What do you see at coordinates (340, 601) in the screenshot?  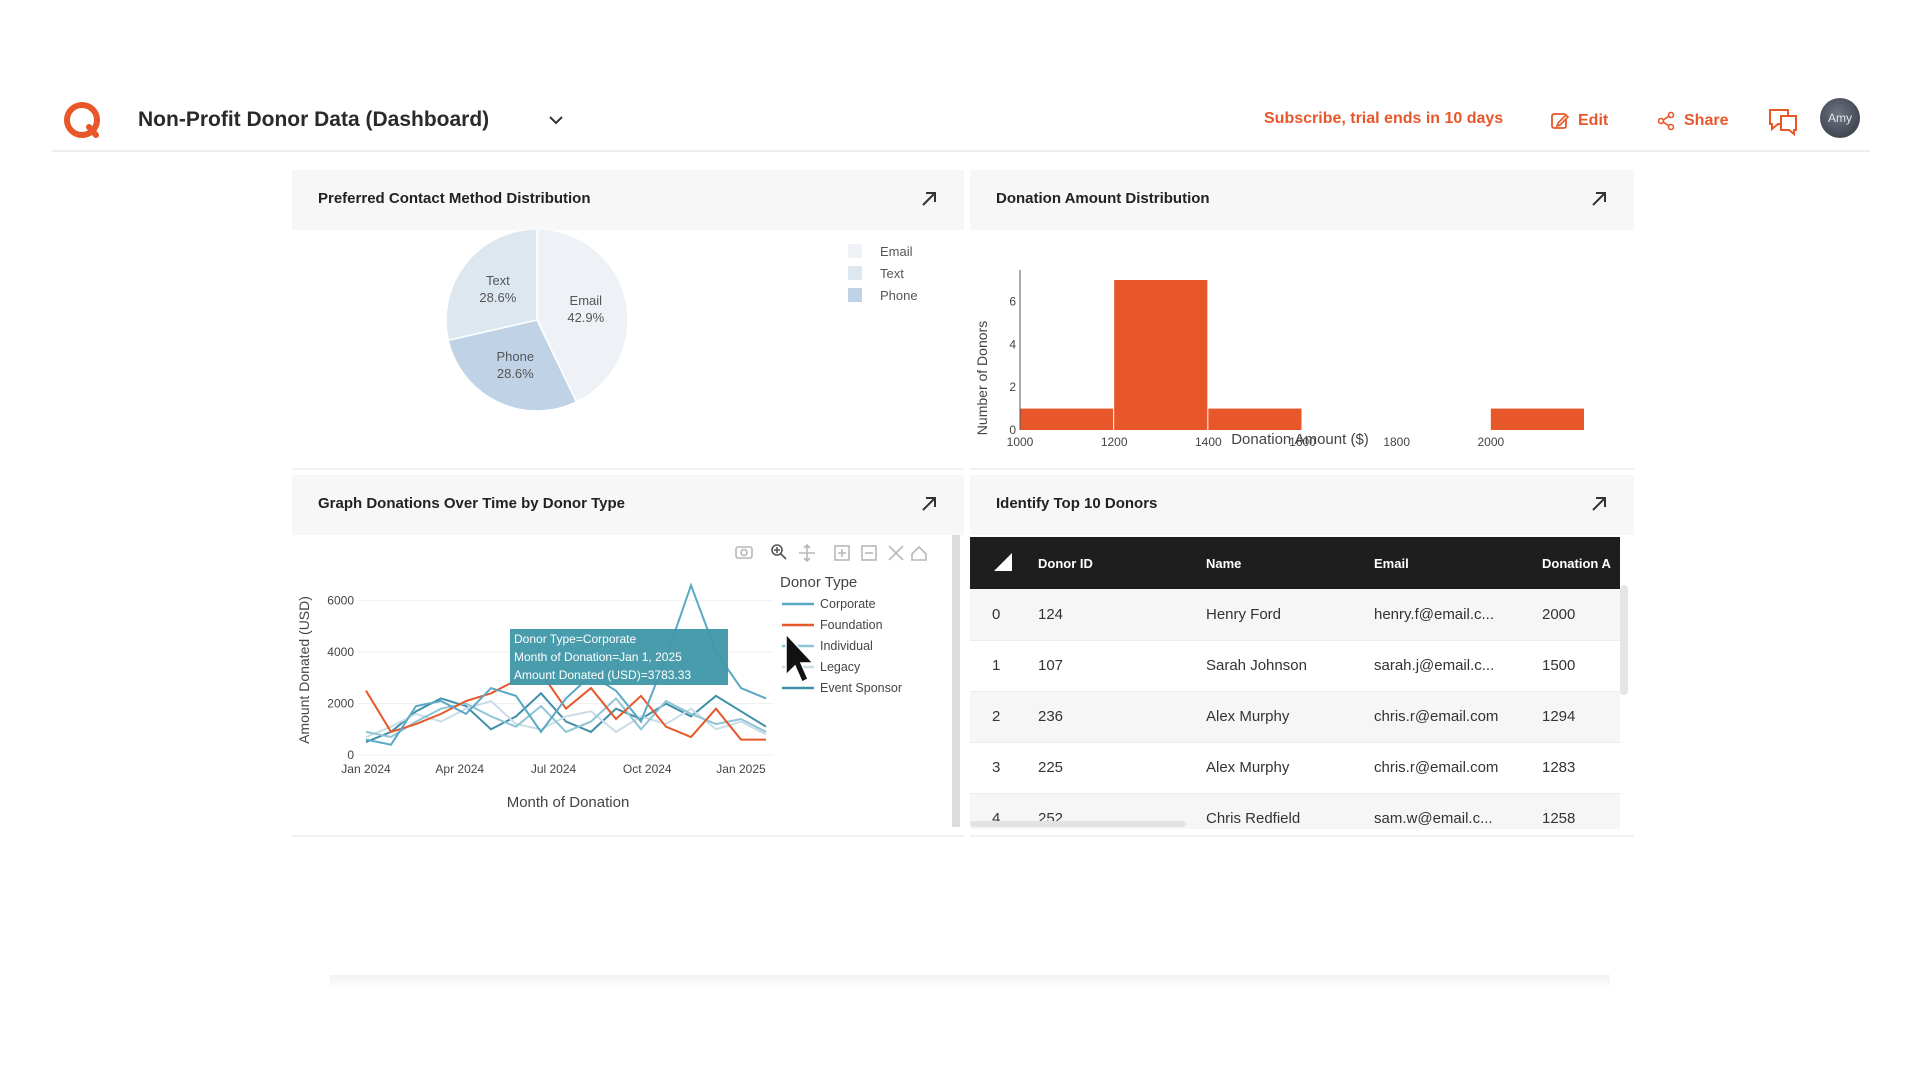 I see `y-tick-label: 6000` at bounding box center [340, 601].